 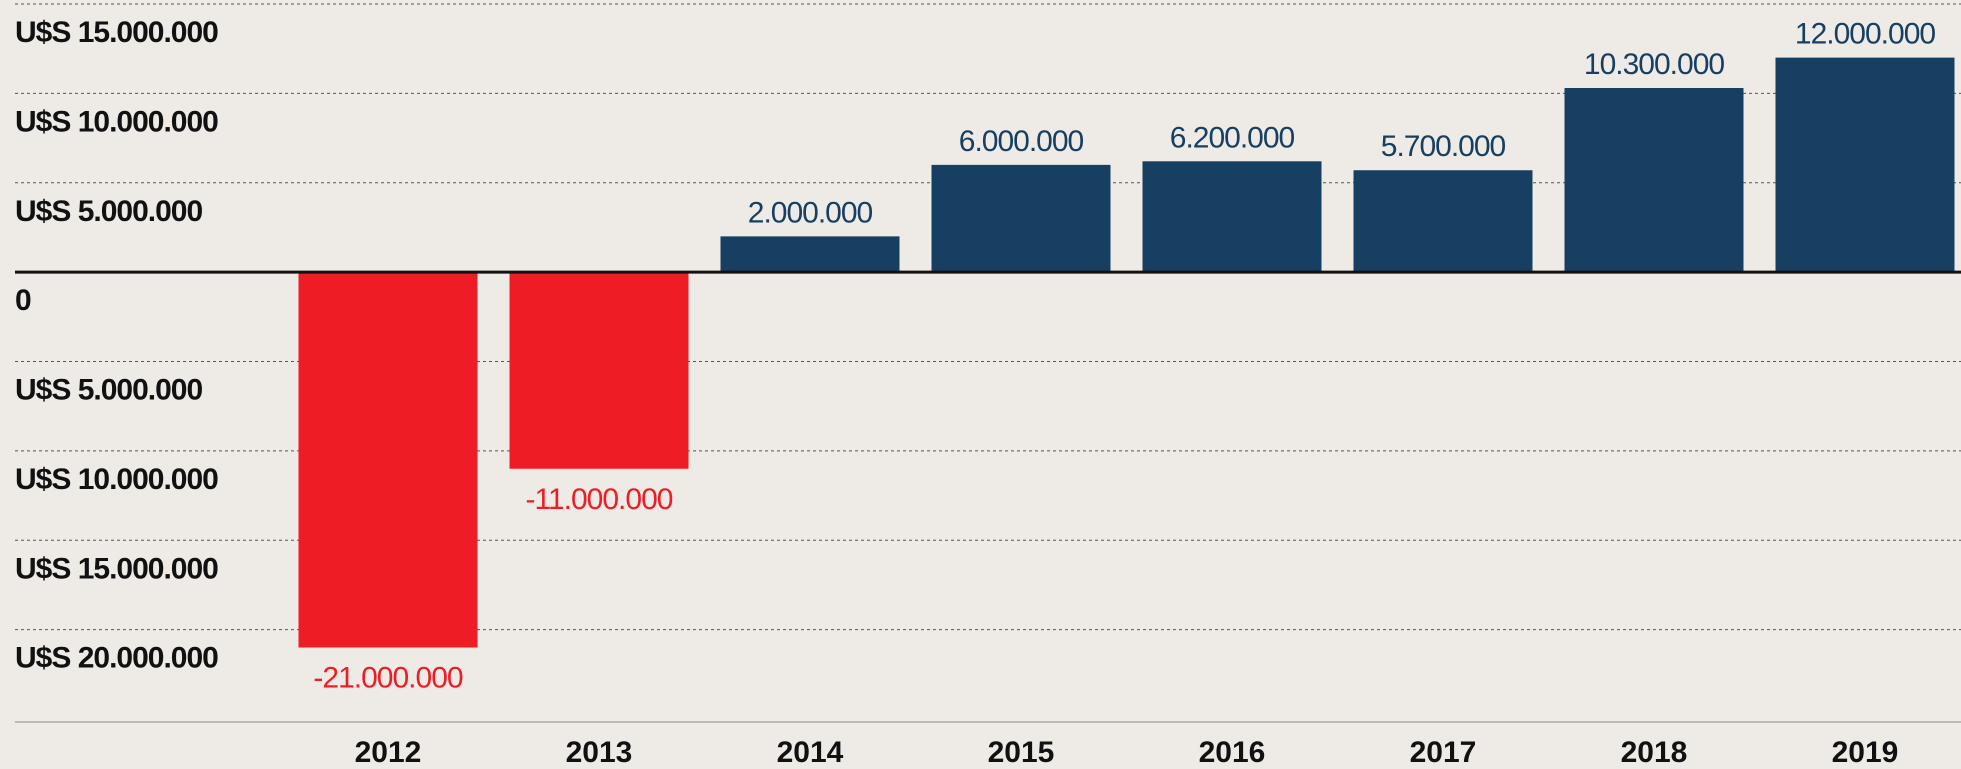 I want to click on x-tick-label: 2013, so click(x=599, y=752).